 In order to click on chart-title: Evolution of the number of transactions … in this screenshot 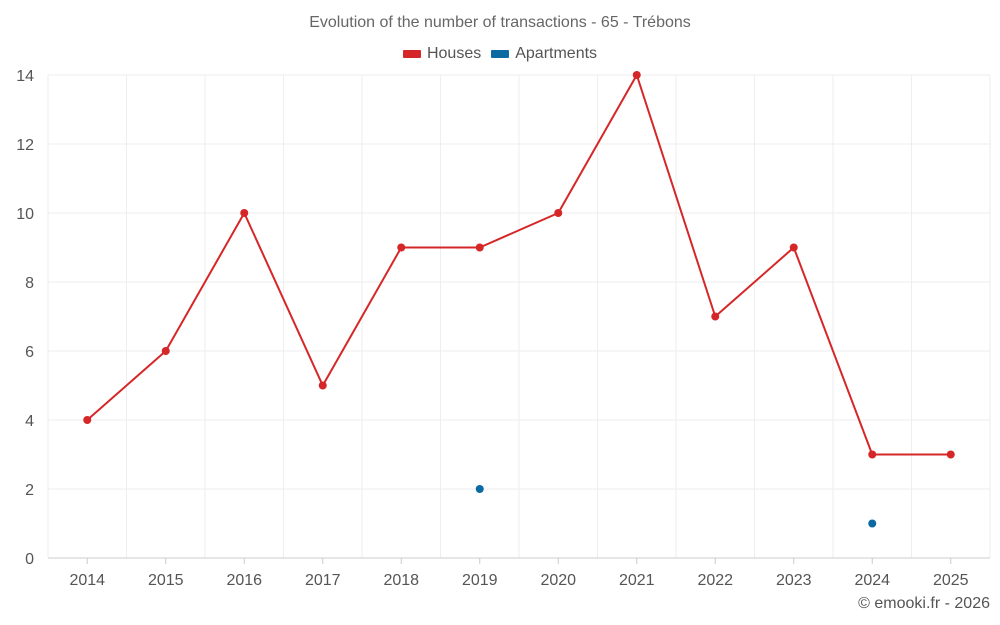, I will do `click(500, 22)`.